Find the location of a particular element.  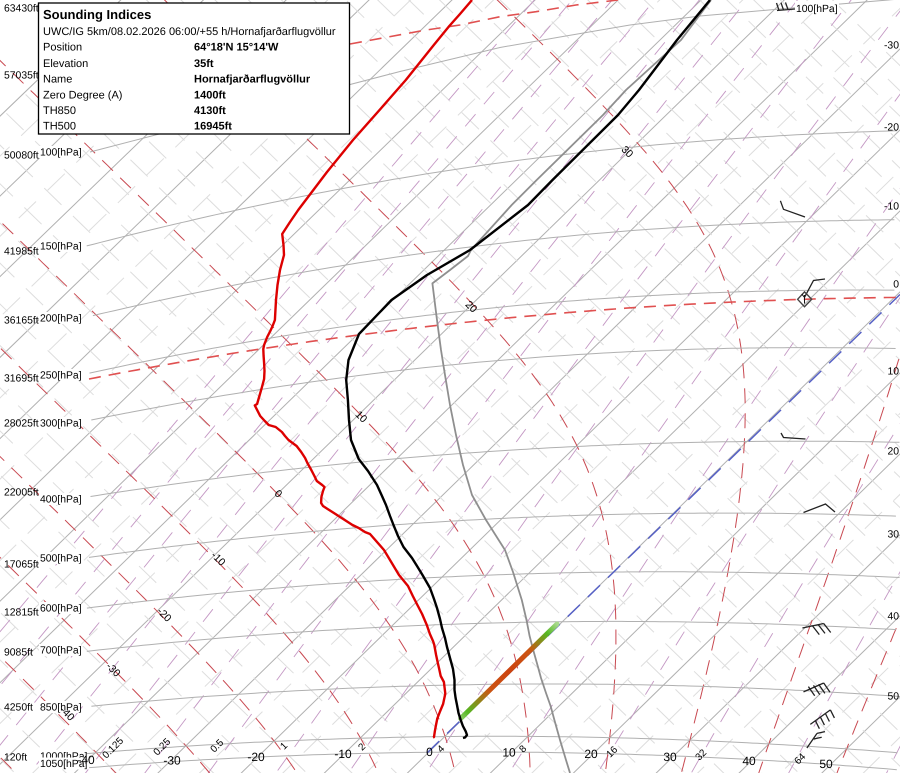

svg-text: -40 is located at coordinates (86, 760).